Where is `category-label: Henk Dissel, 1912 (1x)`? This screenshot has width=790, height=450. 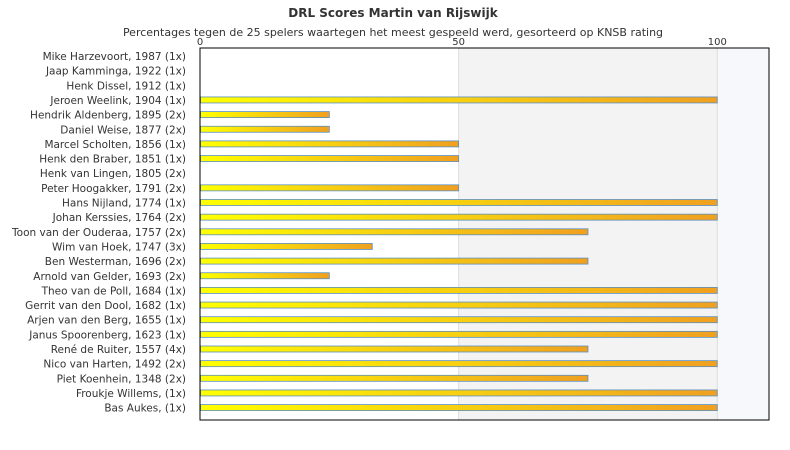
category-label: Henk Dissel, 1912 (1x) is located at coordinates (126, 86).